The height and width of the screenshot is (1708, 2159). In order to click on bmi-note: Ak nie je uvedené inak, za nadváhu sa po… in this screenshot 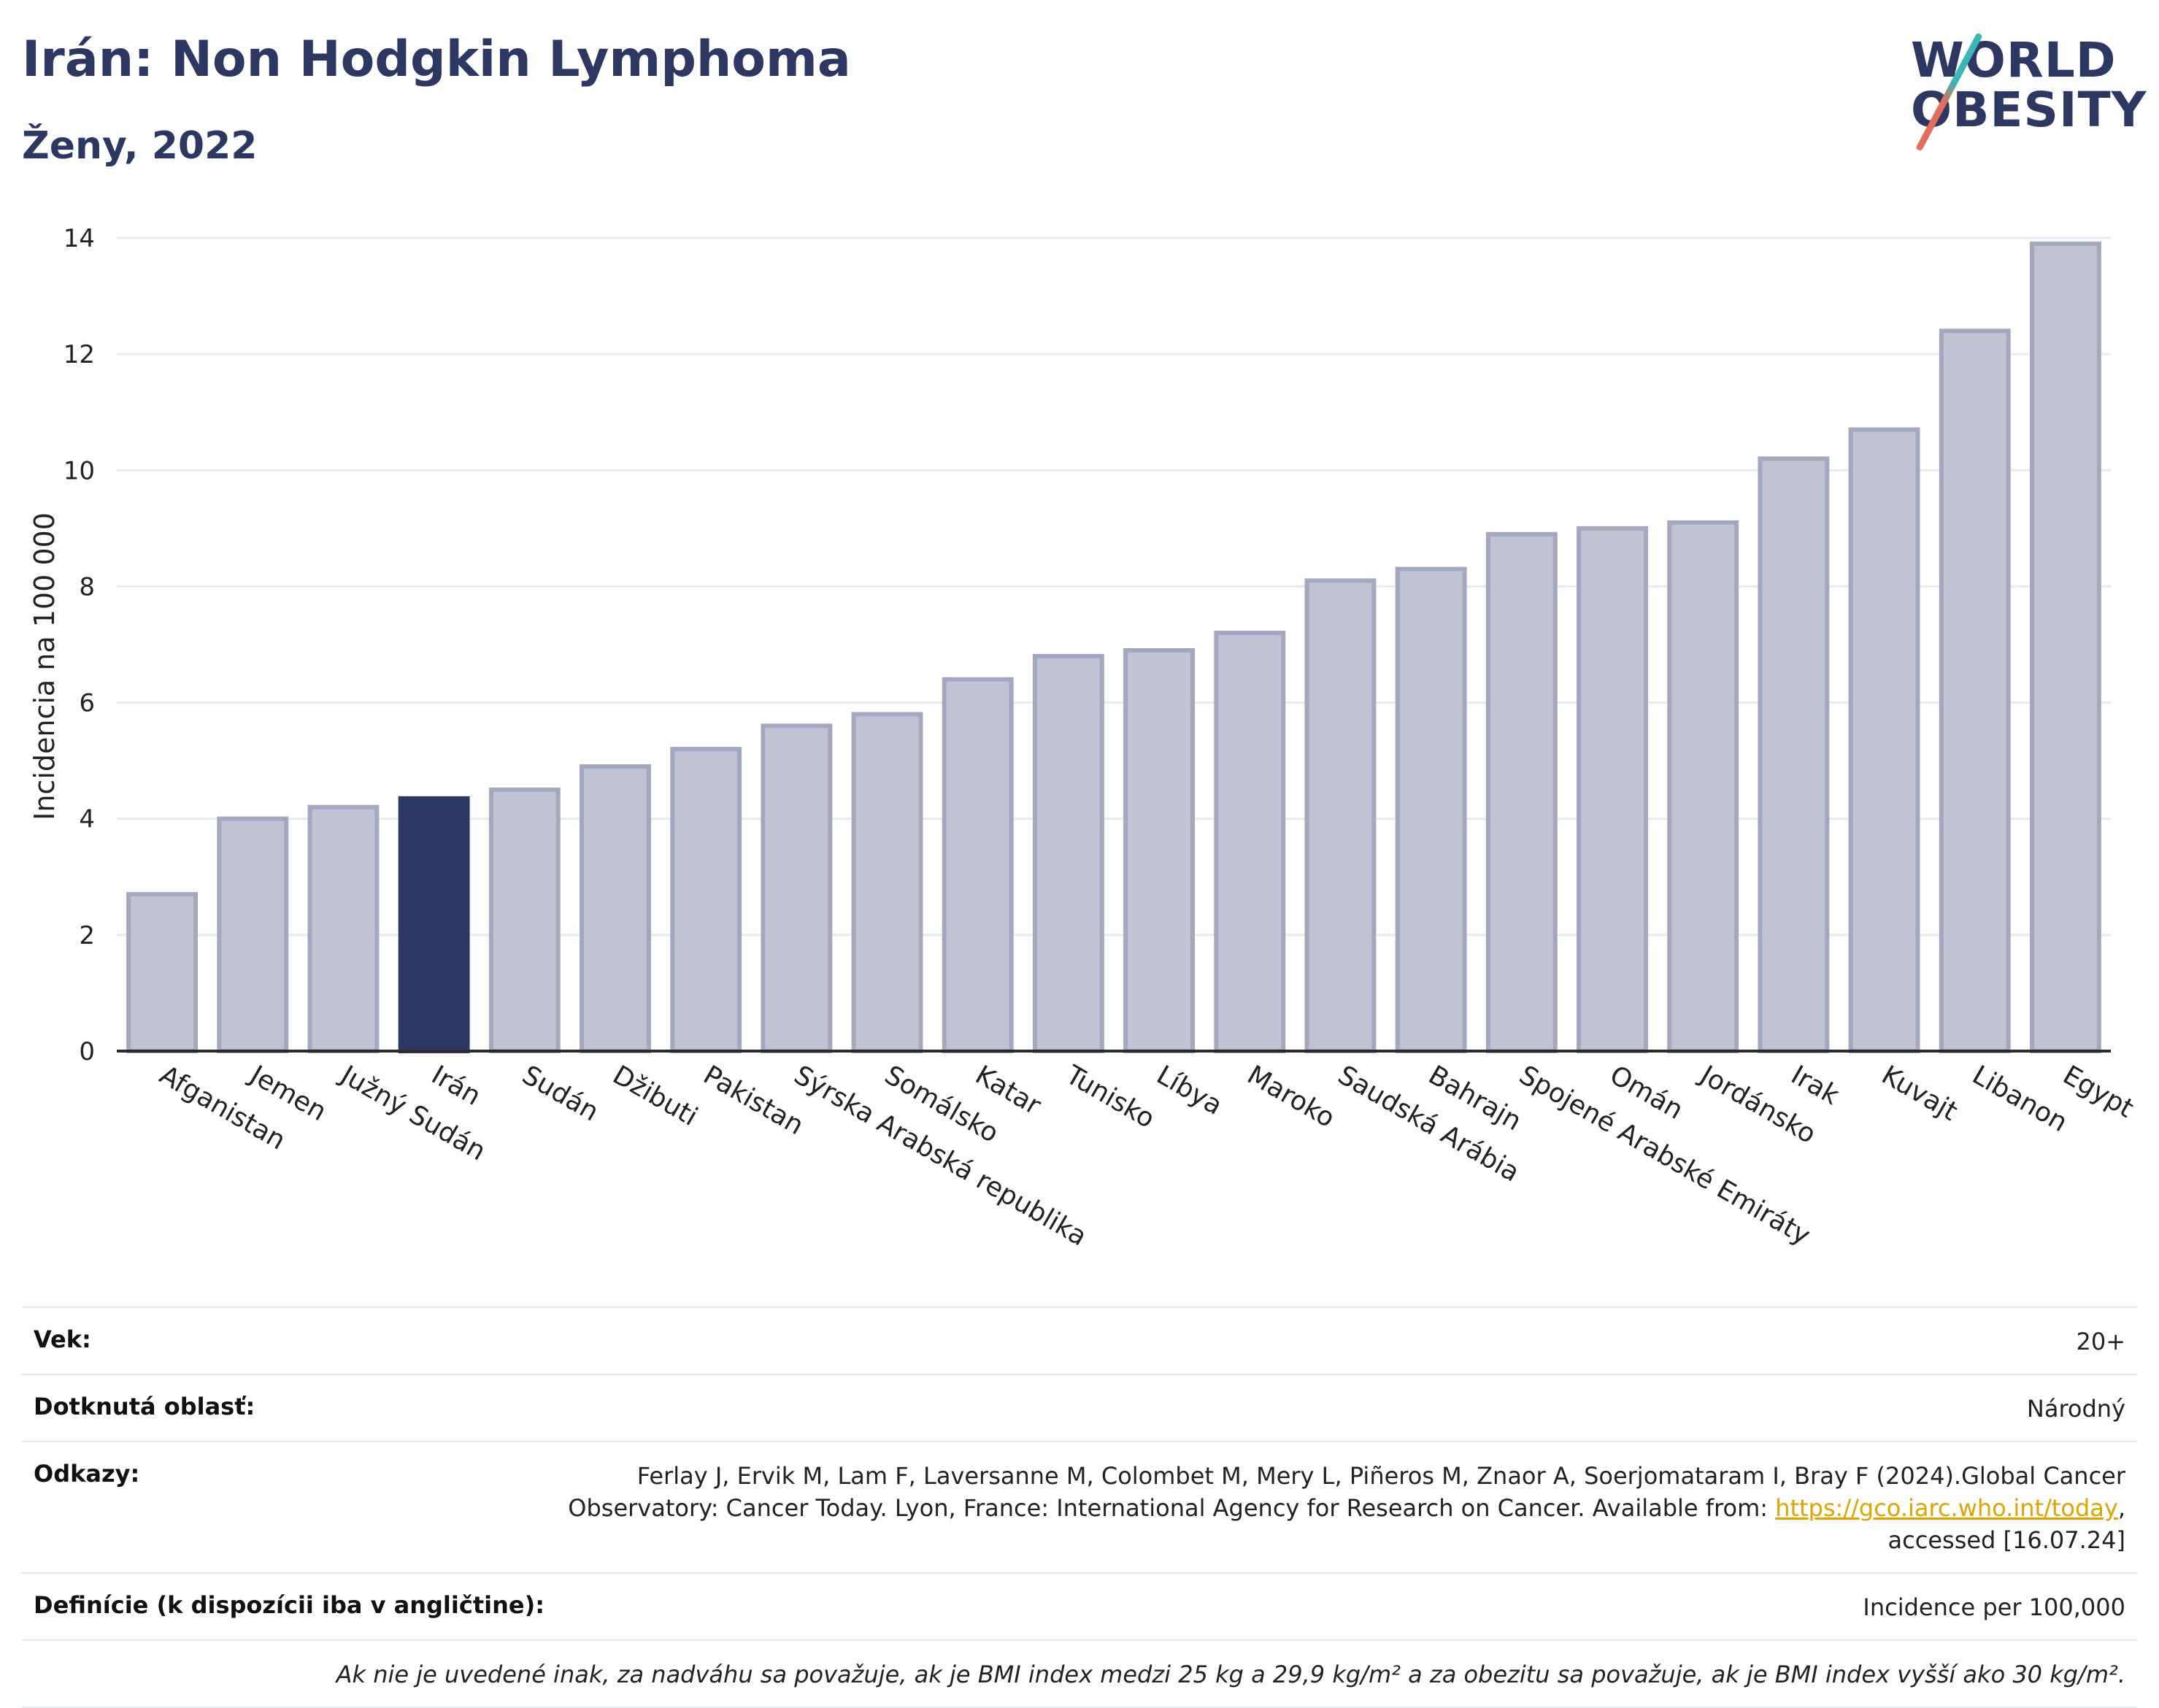, I will do `click(1230, 1674)`.